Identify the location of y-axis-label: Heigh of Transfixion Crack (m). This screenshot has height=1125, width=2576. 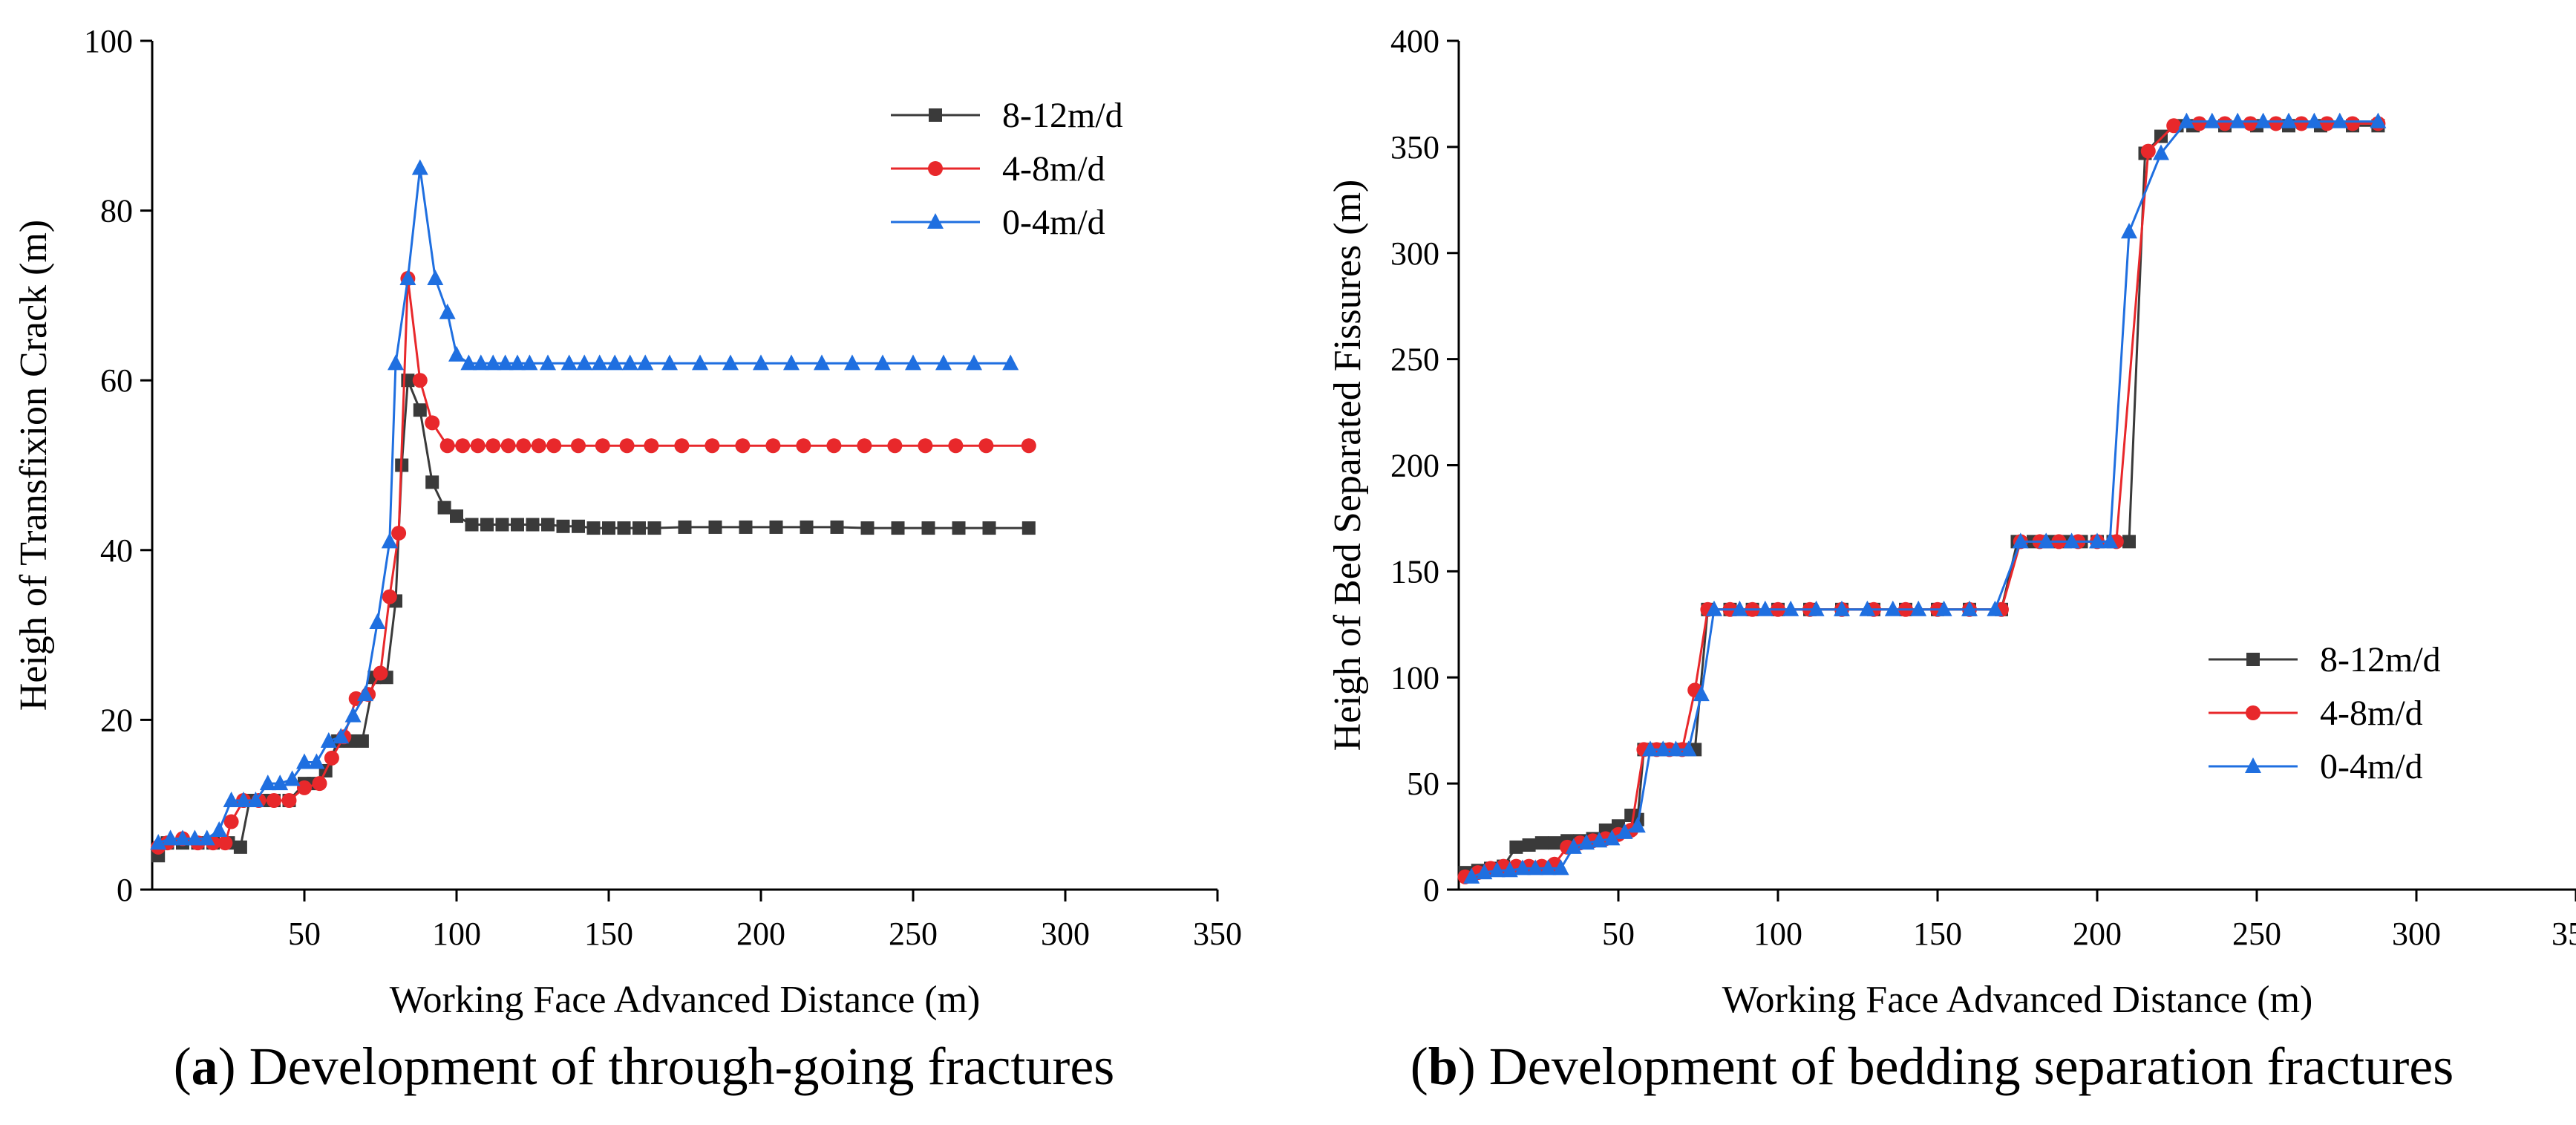
(34, 465).